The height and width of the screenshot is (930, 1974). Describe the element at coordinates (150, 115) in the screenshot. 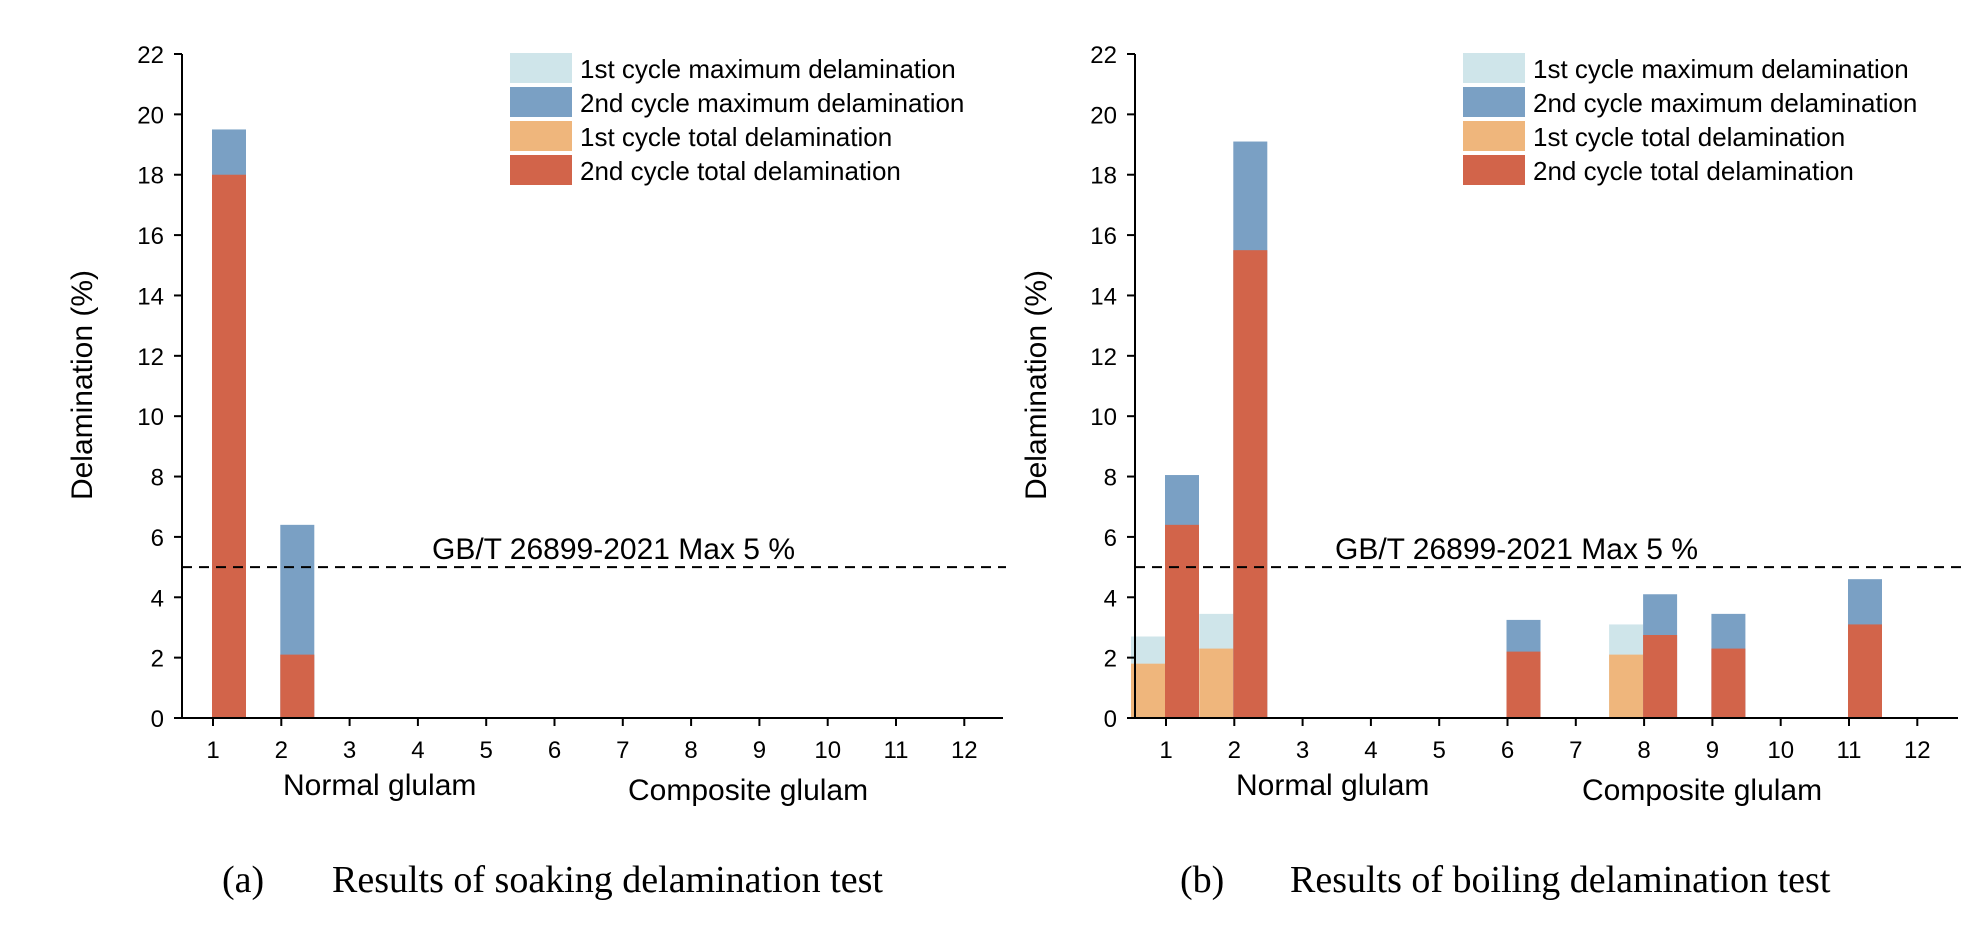

I see `charta-ytick-label-20: 20` at that location.